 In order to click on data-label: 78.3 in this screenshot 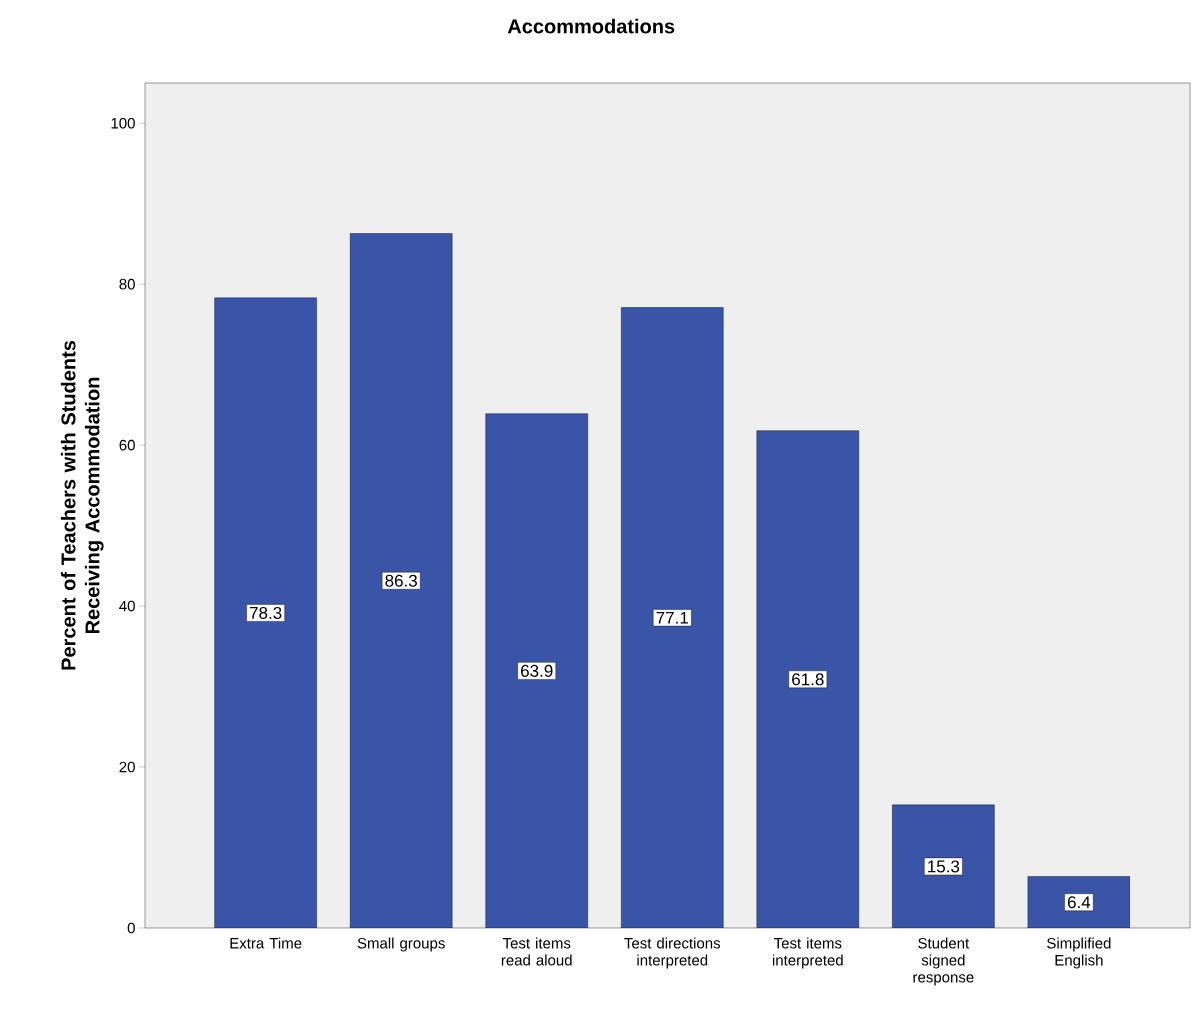, I will do `click(265, 612)`.